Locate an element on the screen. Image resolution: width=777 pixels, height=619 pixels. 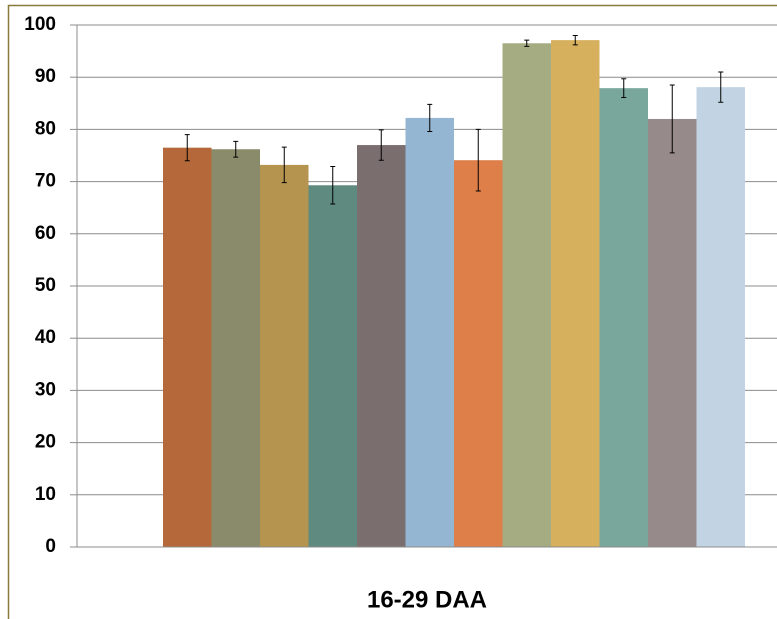
y-tick-label: 40 is located at coordinates (45, 337).